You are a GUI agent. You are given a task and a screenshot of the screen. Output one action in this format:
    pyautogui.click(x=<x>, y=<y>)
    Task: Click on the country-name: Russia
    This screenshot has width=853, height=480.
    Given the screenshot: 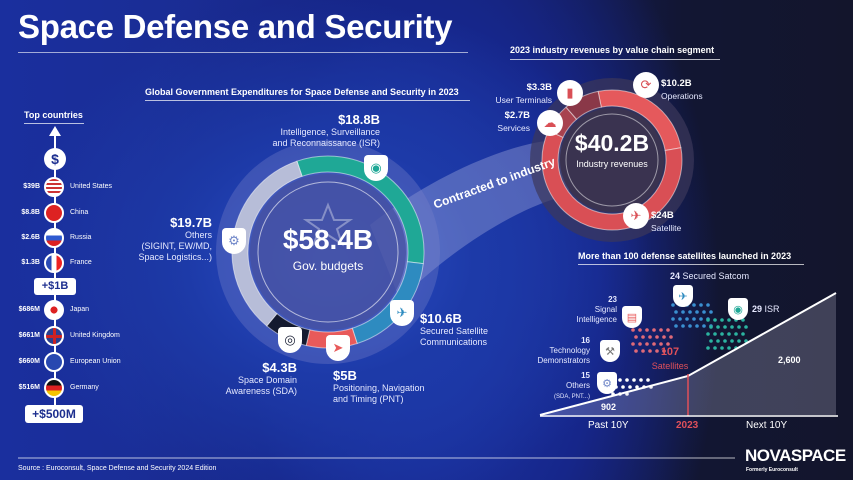 What is the action you would take?
    pyautogui.click(x=81, y=237)
    